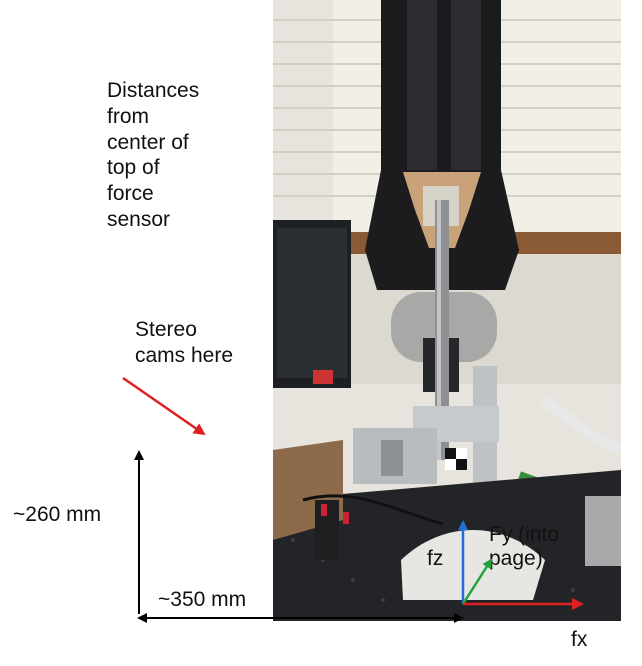  Describe the element at coordinates (164, 406) in the screenshot. I see `stereo-cam-arrow` at that location.